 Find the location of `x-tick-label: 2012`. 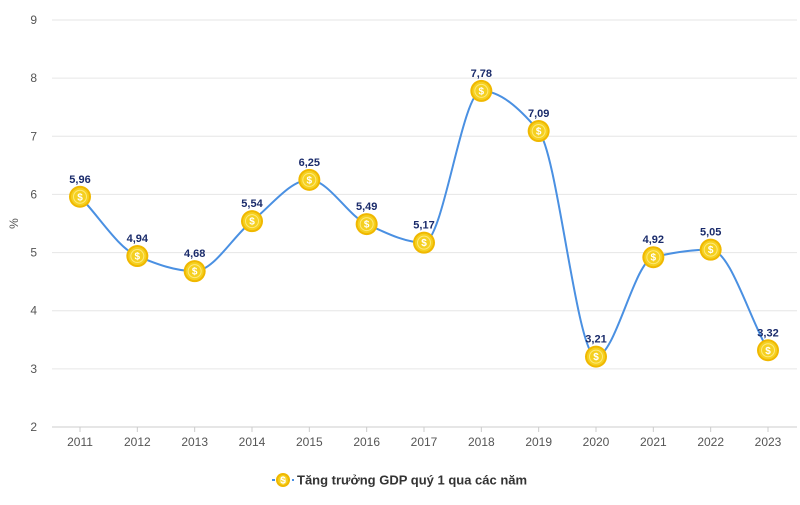

x-tick-label: 2012 is located at coordinates (137, 442).